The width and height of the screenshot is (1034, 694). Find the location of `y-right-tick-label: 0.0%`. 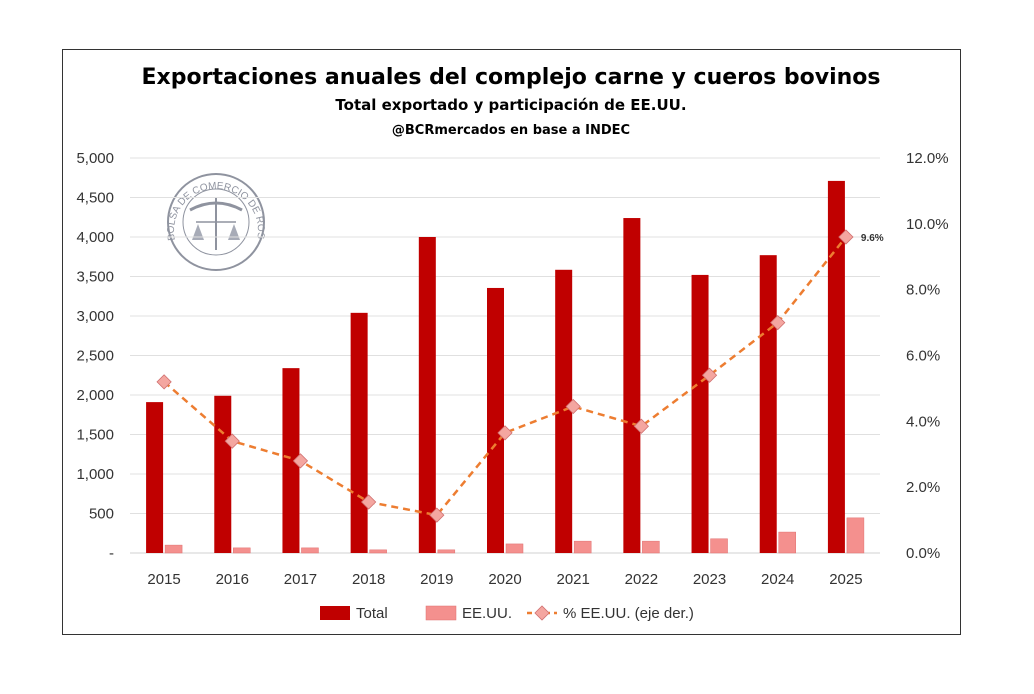

y-right-tick-label: 0.0% is located at coordinates (923, 553).